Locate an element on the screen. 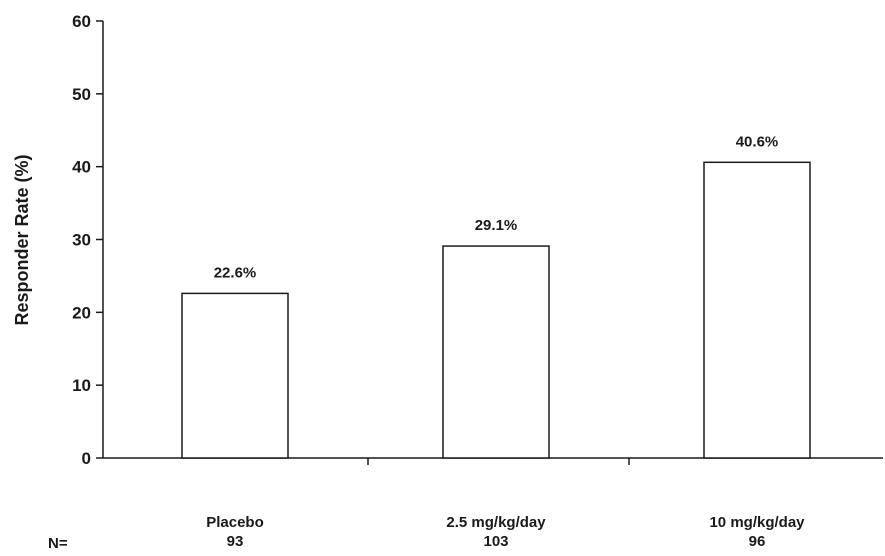  category-label: Placebo is located at coordinates (235, 522).